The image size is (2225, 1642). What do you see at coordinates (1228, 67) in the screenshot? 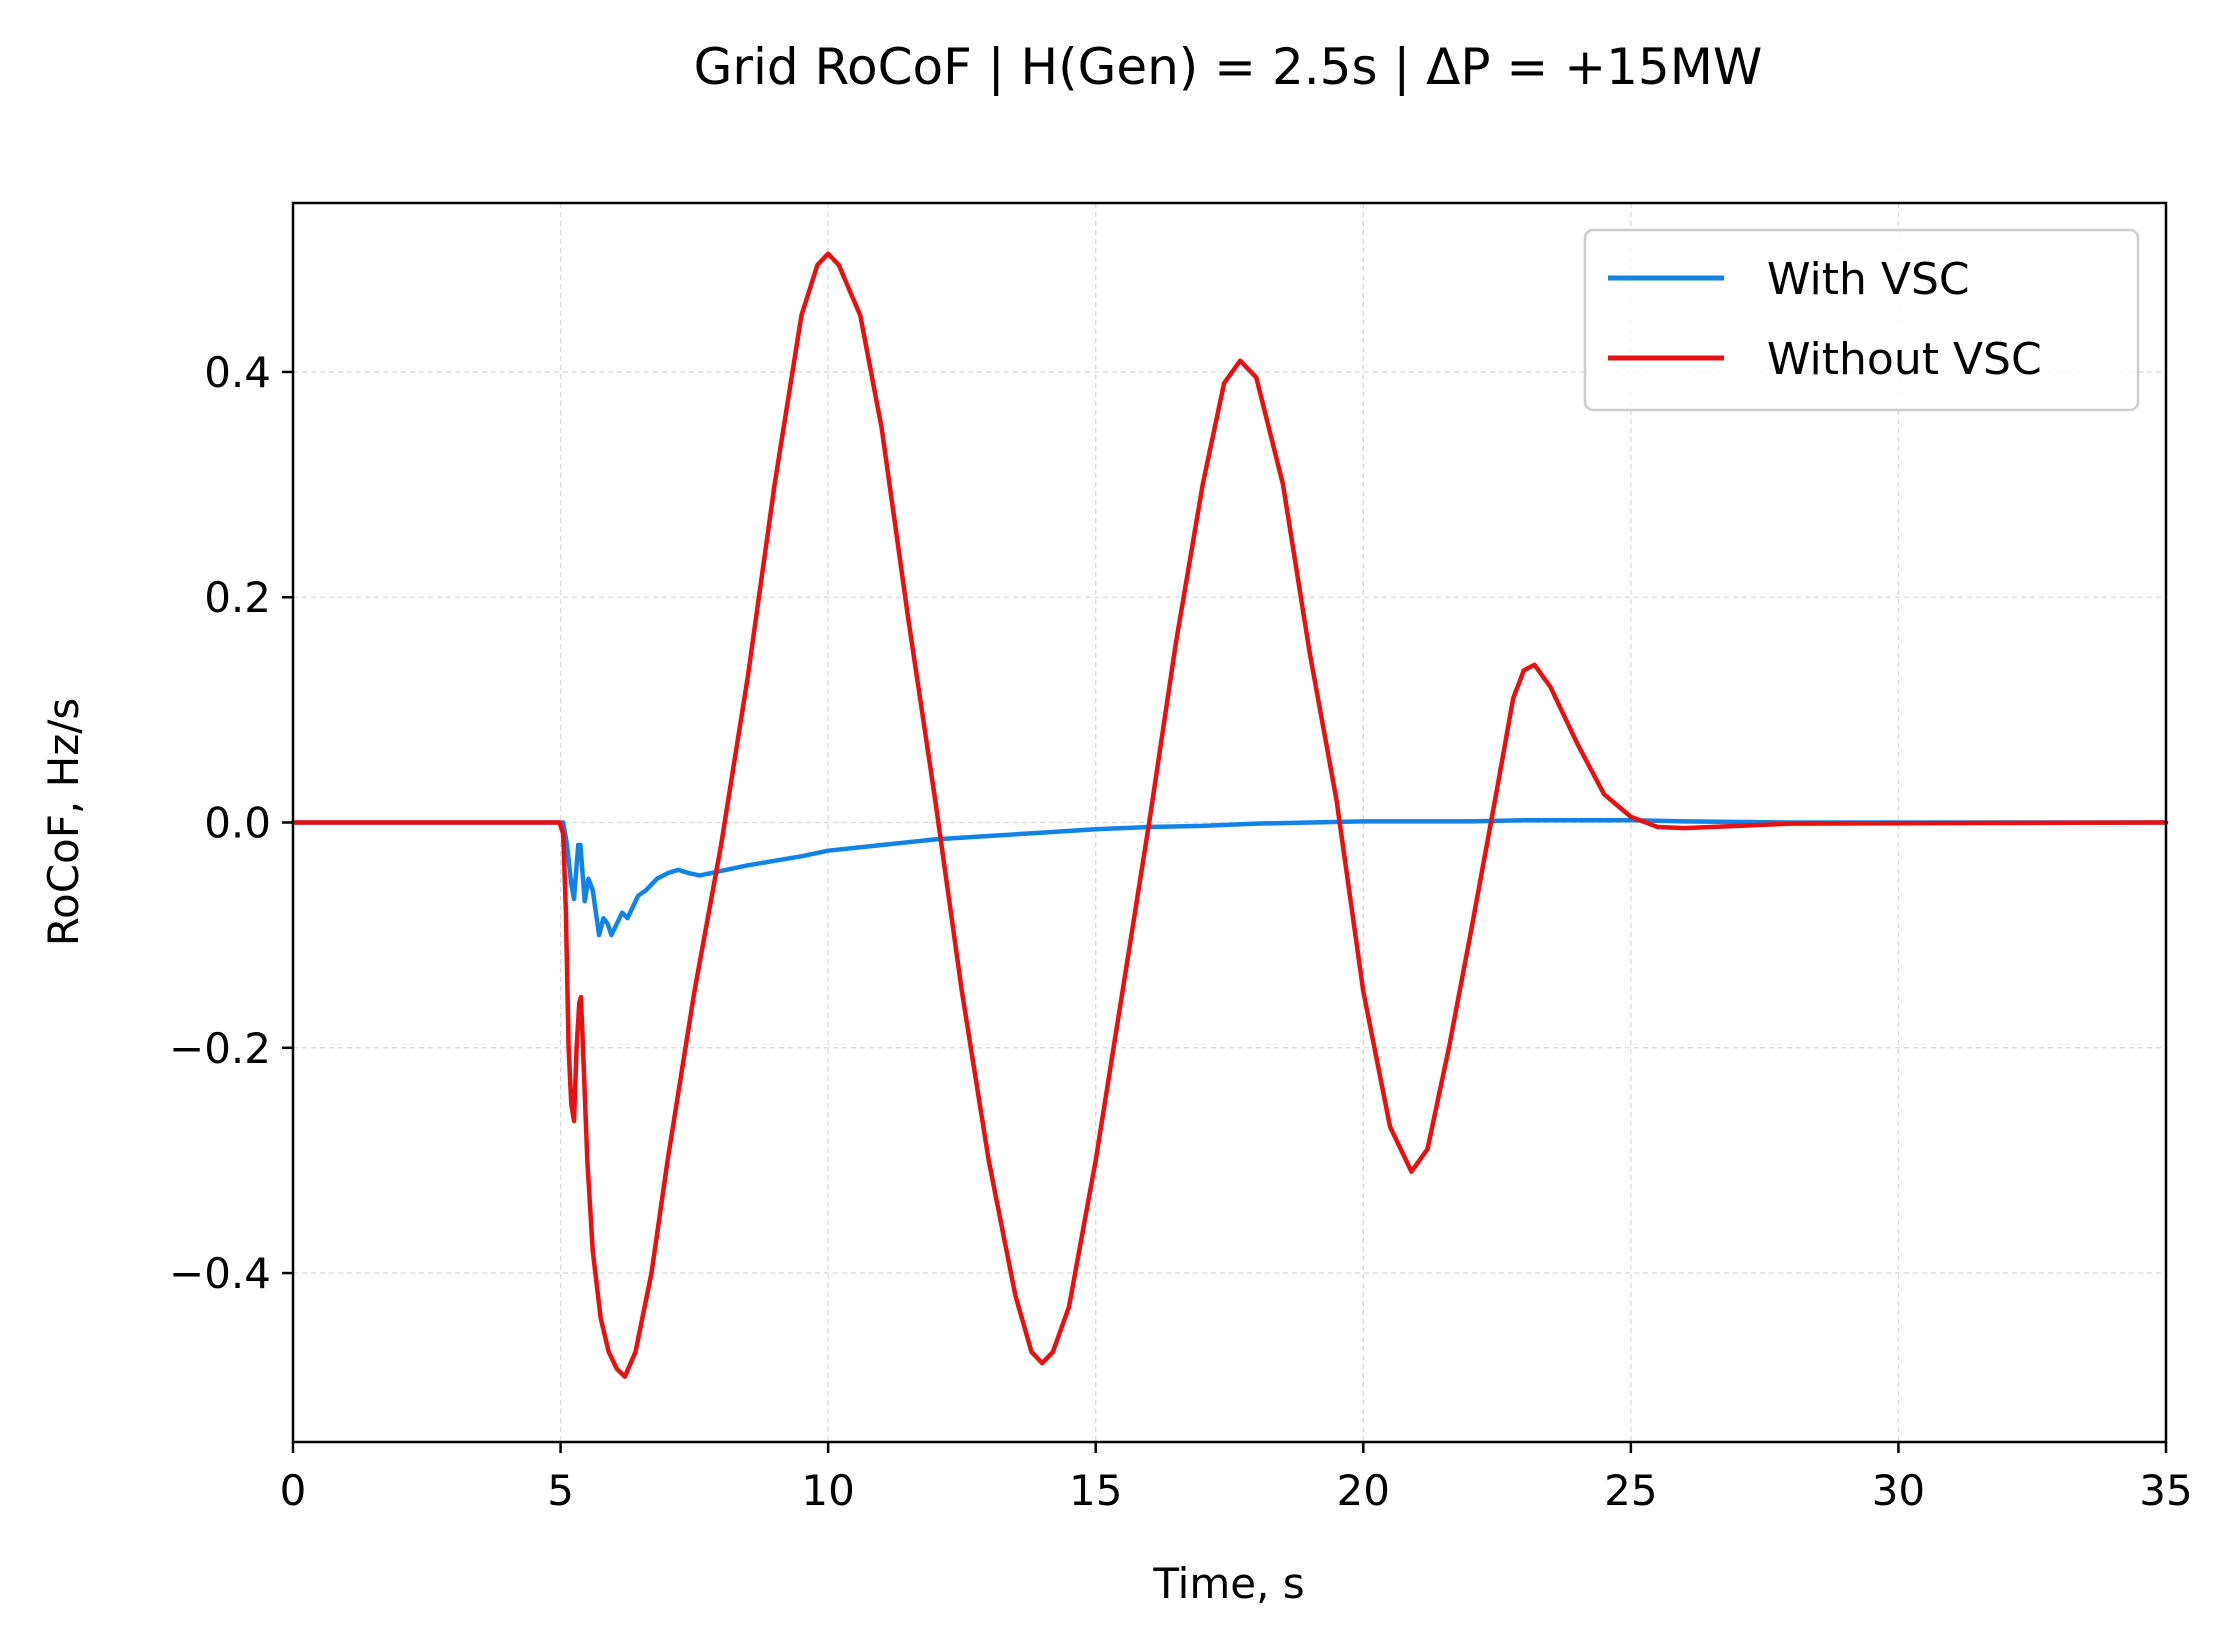
I see `chart-title: Grid RoCoF | H(Gen) = 2.5s | ΔP = +15MW` at bounding box center [1228, 67].